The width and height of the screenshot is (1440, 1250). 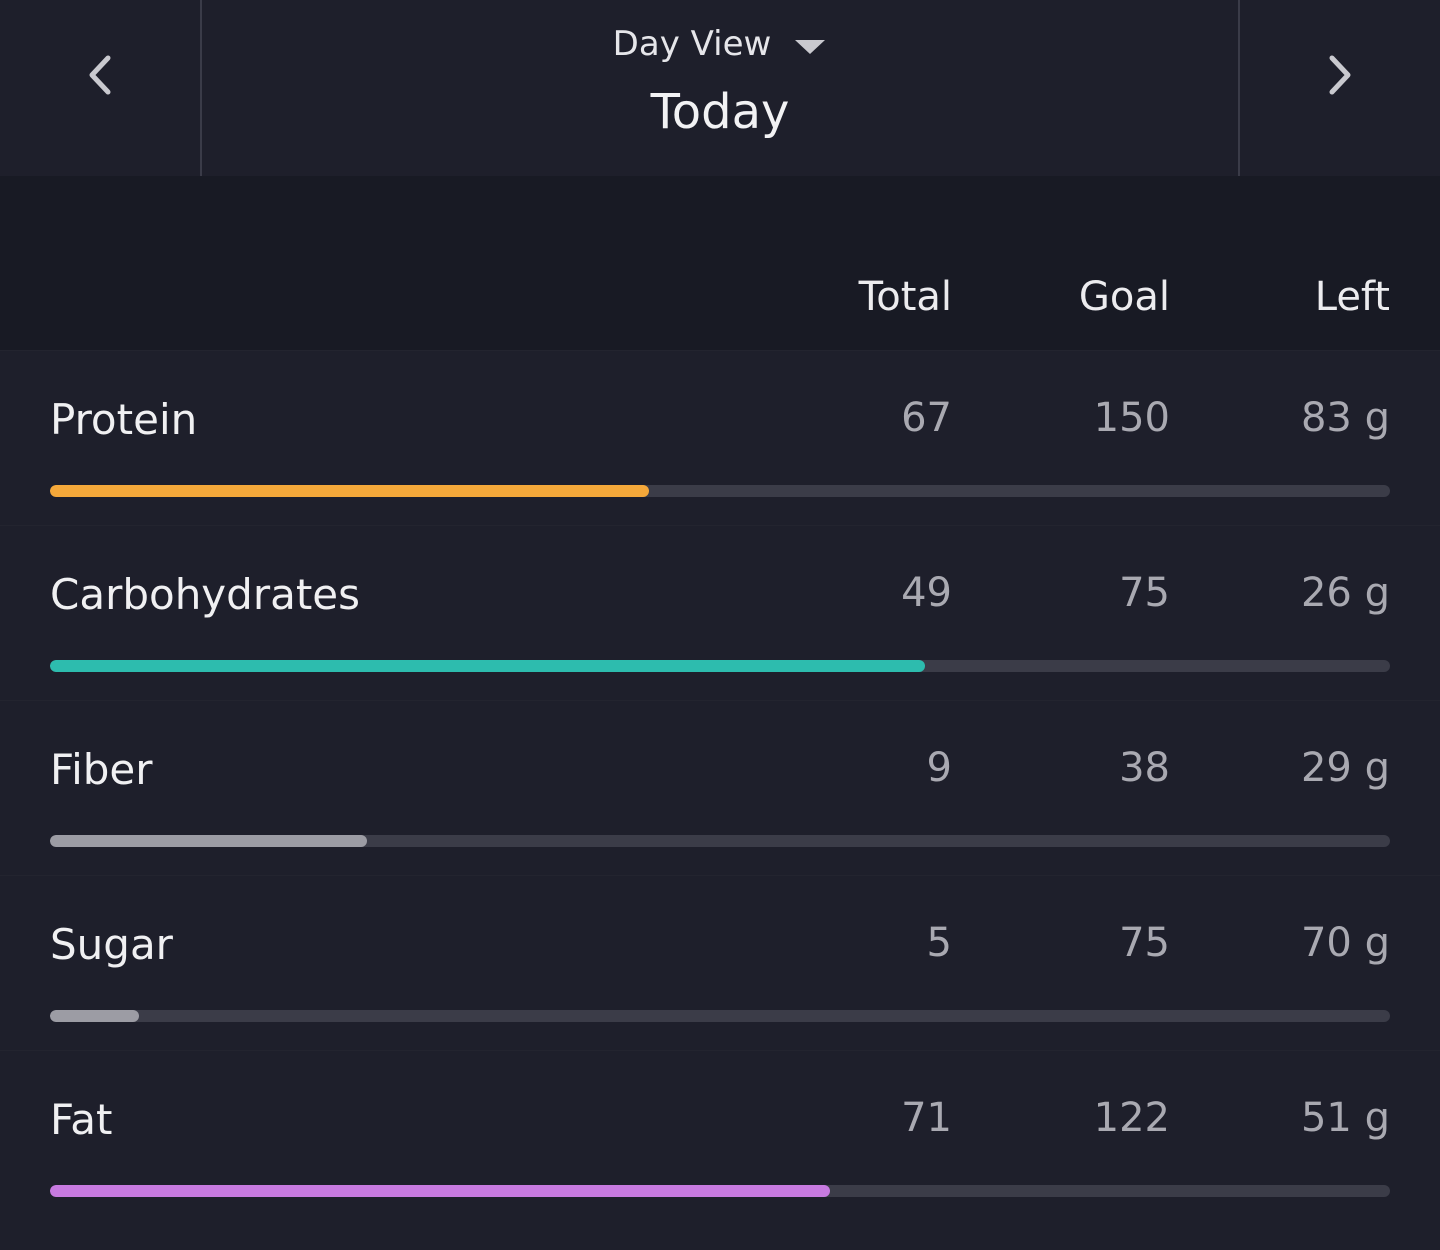 What do you see at coordinates (926, 1118) in the screenshot?
I see `nutrient-total: 71` at bounding box center [926, 1118].